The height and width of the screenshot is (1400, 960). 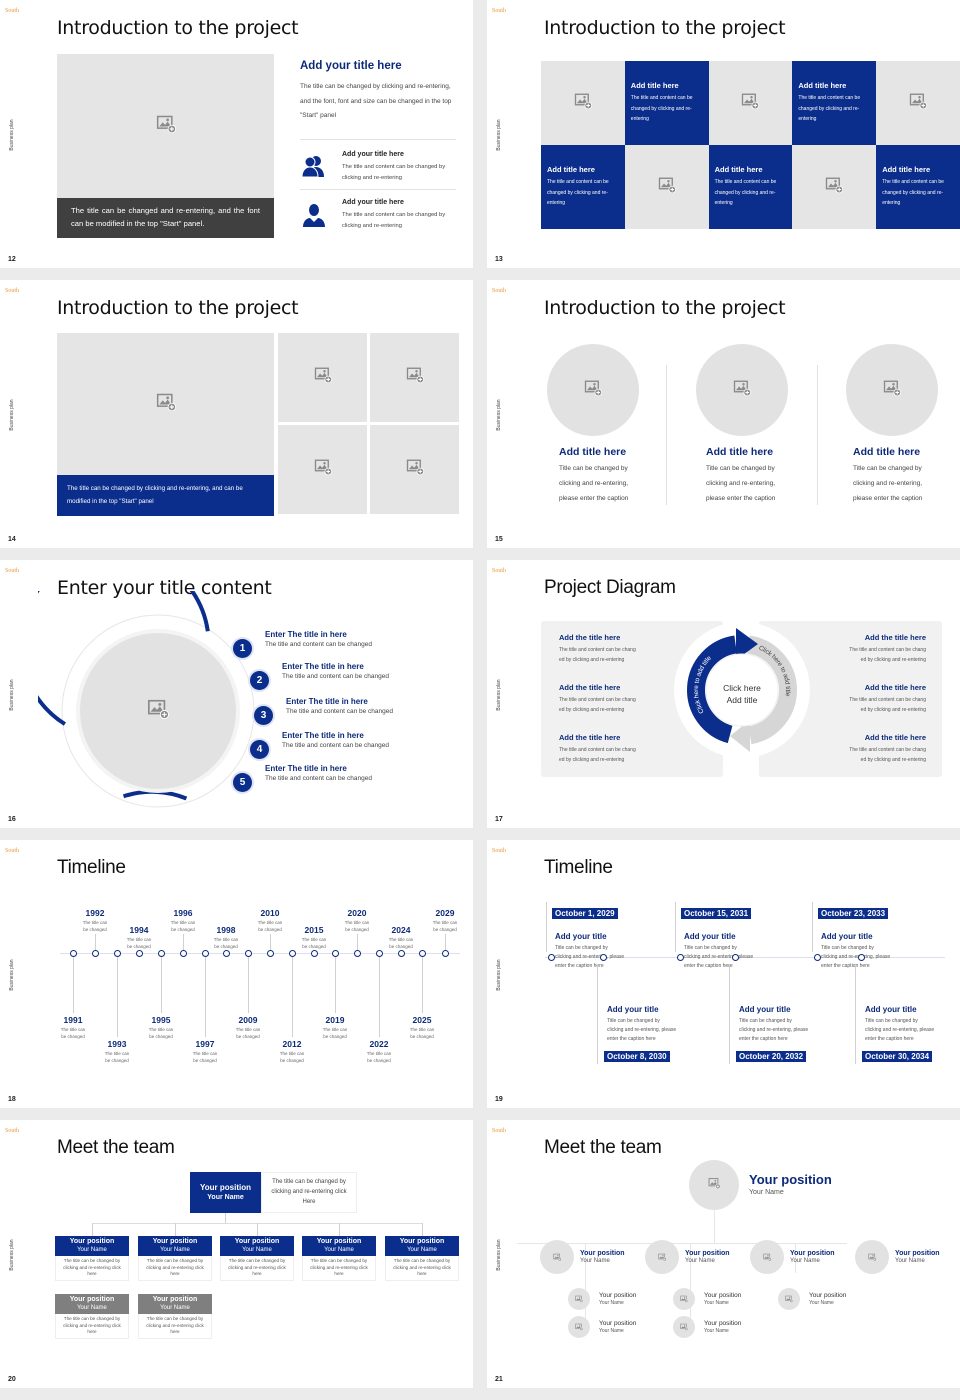 I want to click on lead-name: Your Name, so click(x=225, y=1197).